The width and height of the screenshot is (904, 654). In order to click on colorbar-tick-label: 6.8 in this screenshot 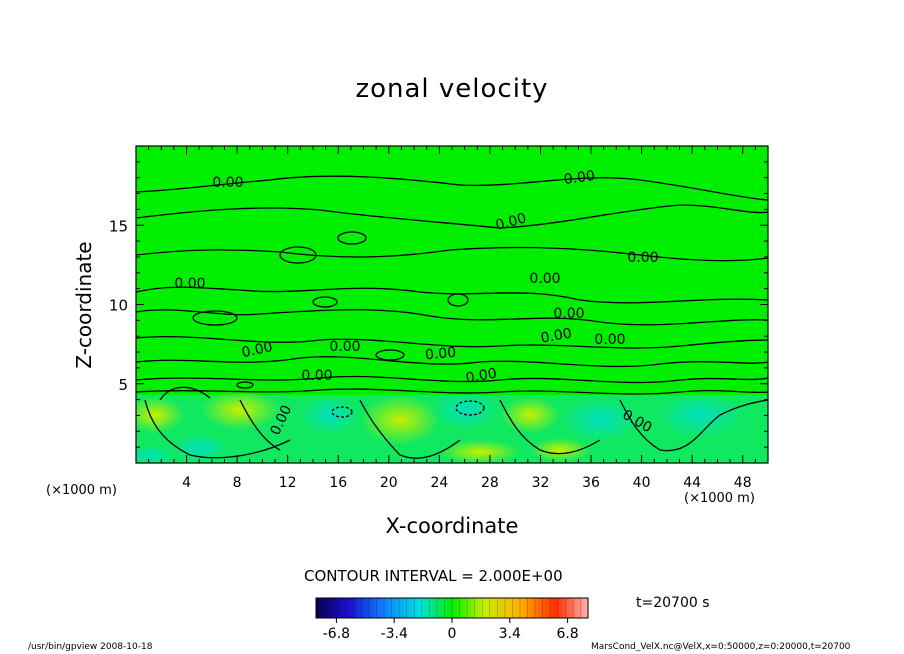, I will do `click(567, 634)`.